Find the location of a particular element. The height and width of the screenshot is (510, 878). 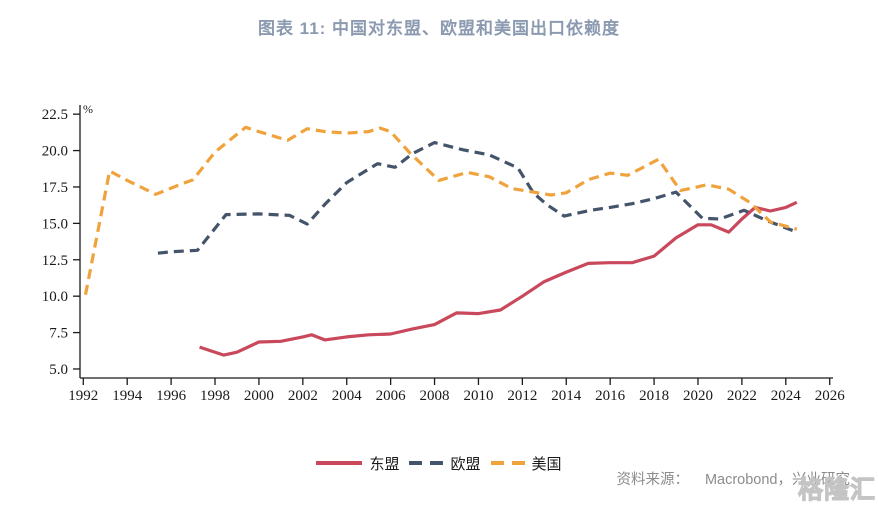

y-axis-unit-label: % is located at coordinates (88, 109).